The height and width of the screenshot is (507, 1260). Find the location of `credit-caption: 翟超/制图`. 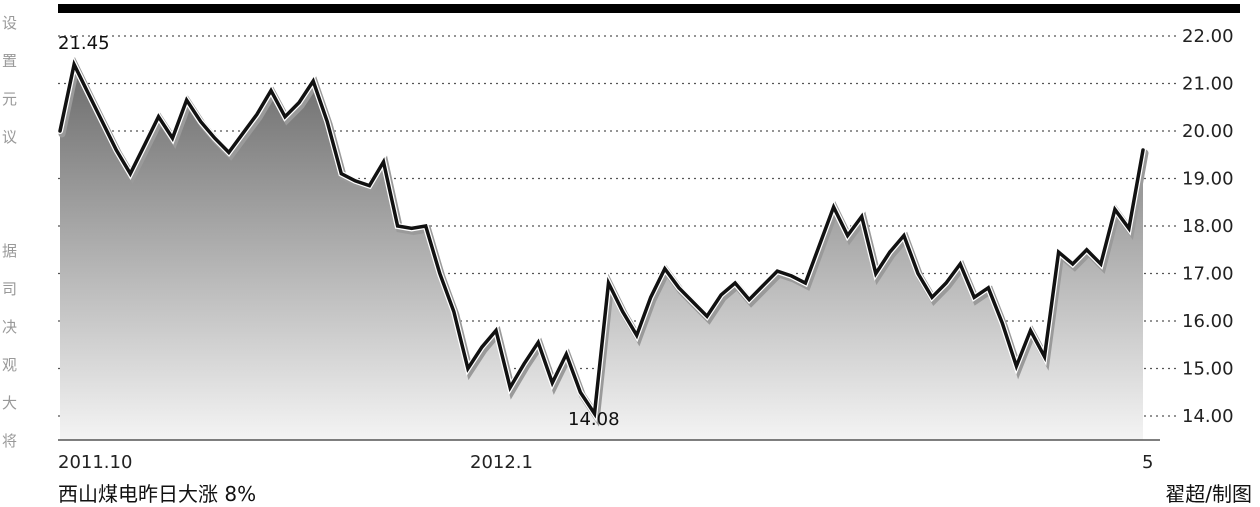

credit-caption: 翟超/制图 is located at coordinates (1208, 494).